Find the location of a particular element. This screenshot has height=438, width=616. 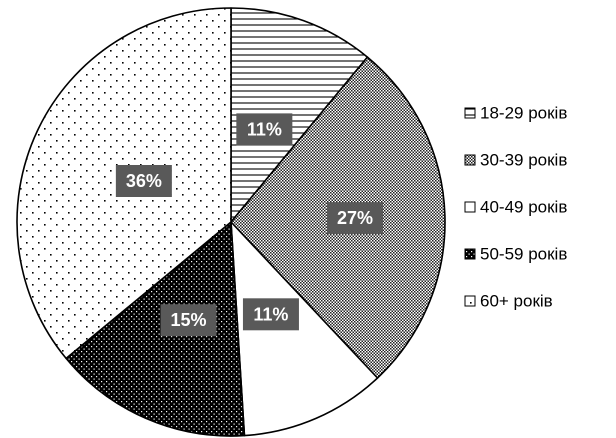

data-label-text: 27% is located at coordinates (355, 218).